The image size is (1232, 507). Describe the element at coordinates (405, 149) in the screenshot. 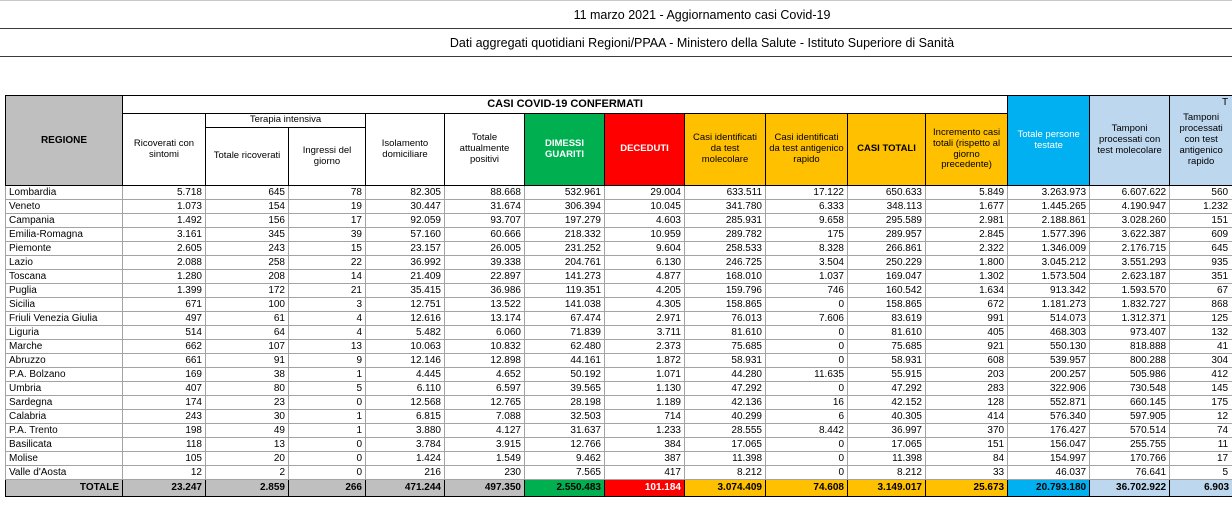

I see `col-header-isolamento: Isolamento domiciliare` at that location.